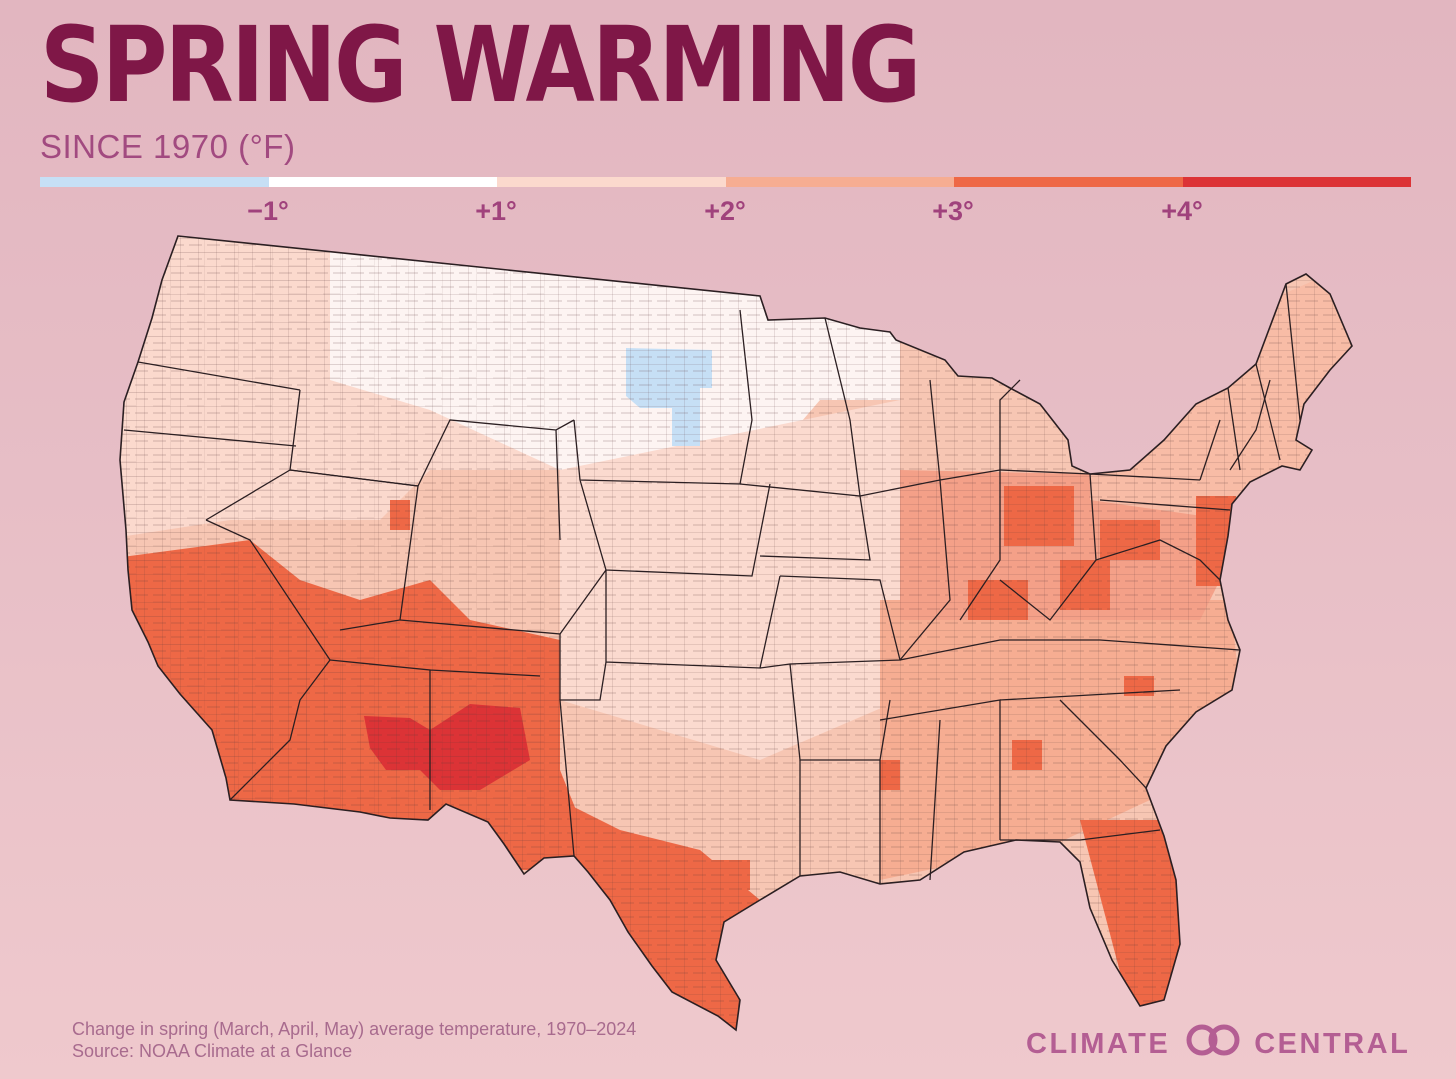  I want to click on brand-word-central: CENTRAL, so click(1332, 1043).